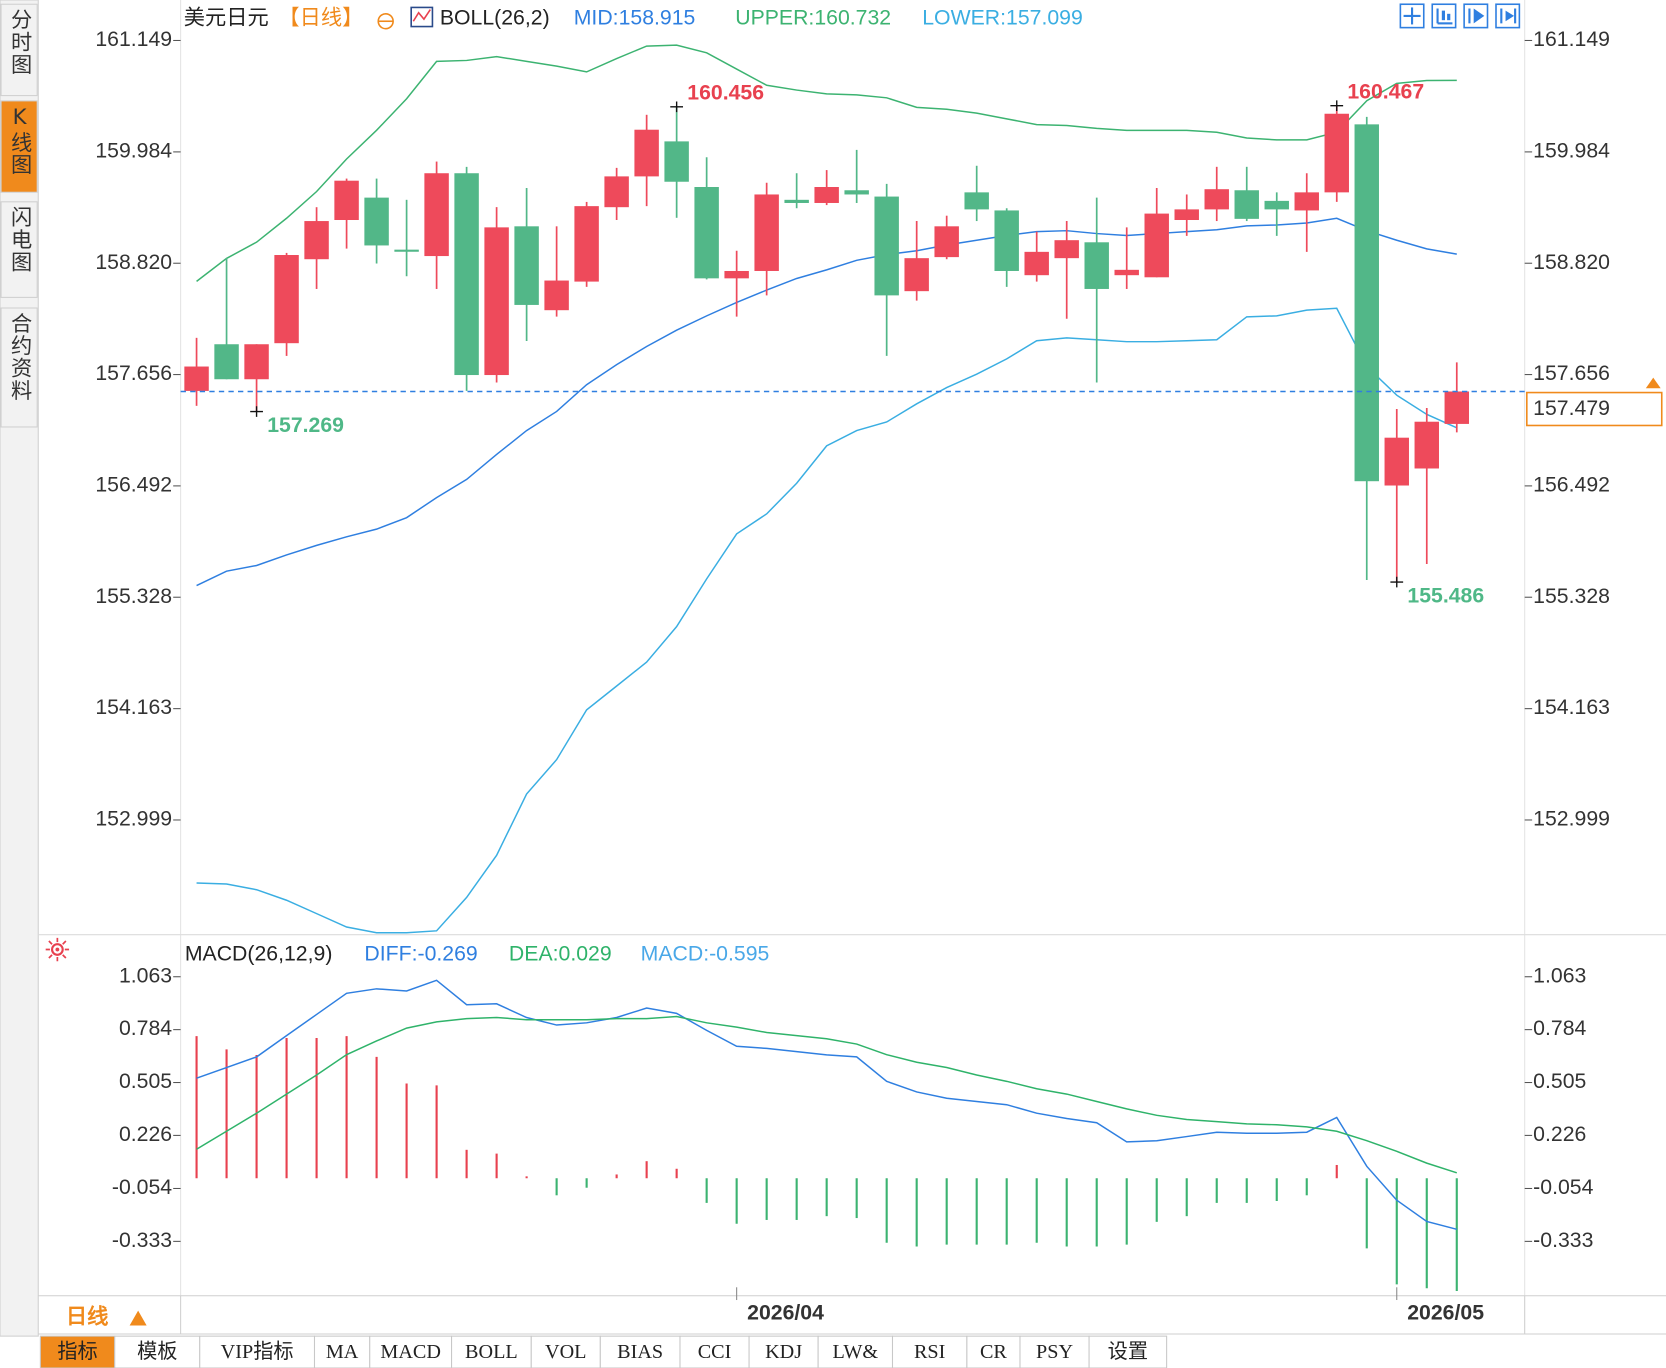  Describe the element at coordinates (1559, 1028) in the screenshot. I see `y-tick-label: 0.784` at that location.